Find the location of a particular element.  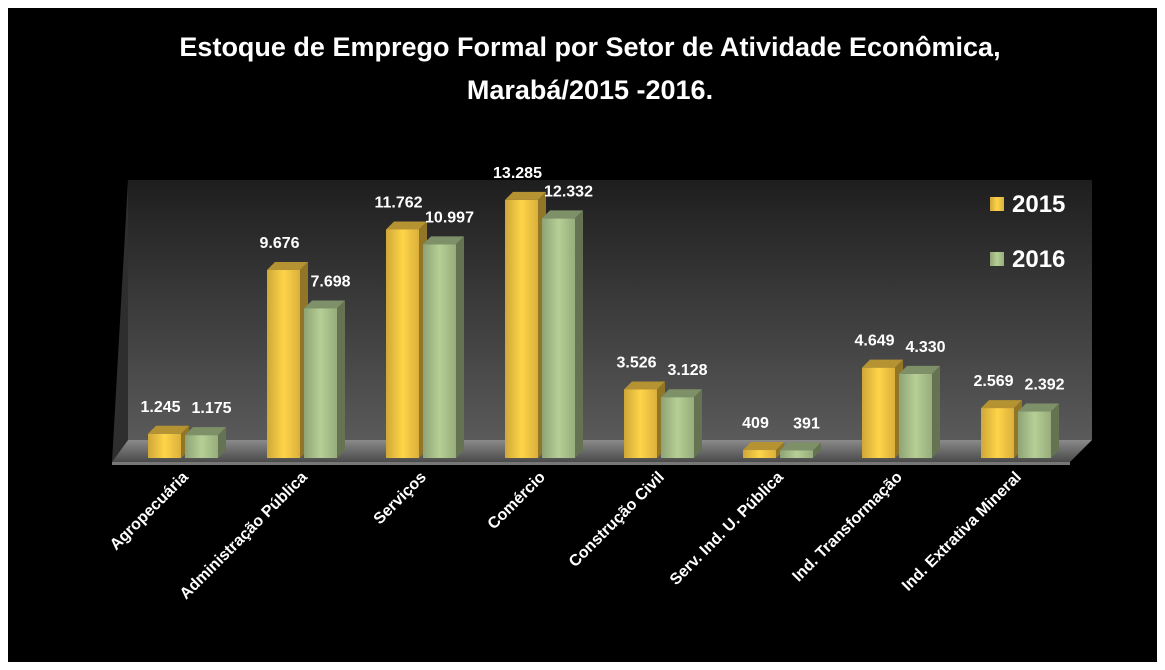

data-label: 13.285 is located at coordinates (517, 173).